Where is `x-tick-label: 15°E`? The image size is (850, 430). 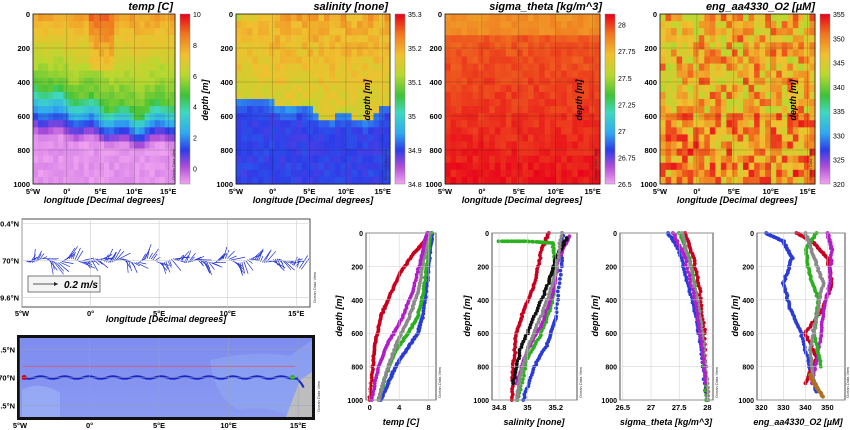 x-tick-label: 15°E is located at coordinates (592, 191).